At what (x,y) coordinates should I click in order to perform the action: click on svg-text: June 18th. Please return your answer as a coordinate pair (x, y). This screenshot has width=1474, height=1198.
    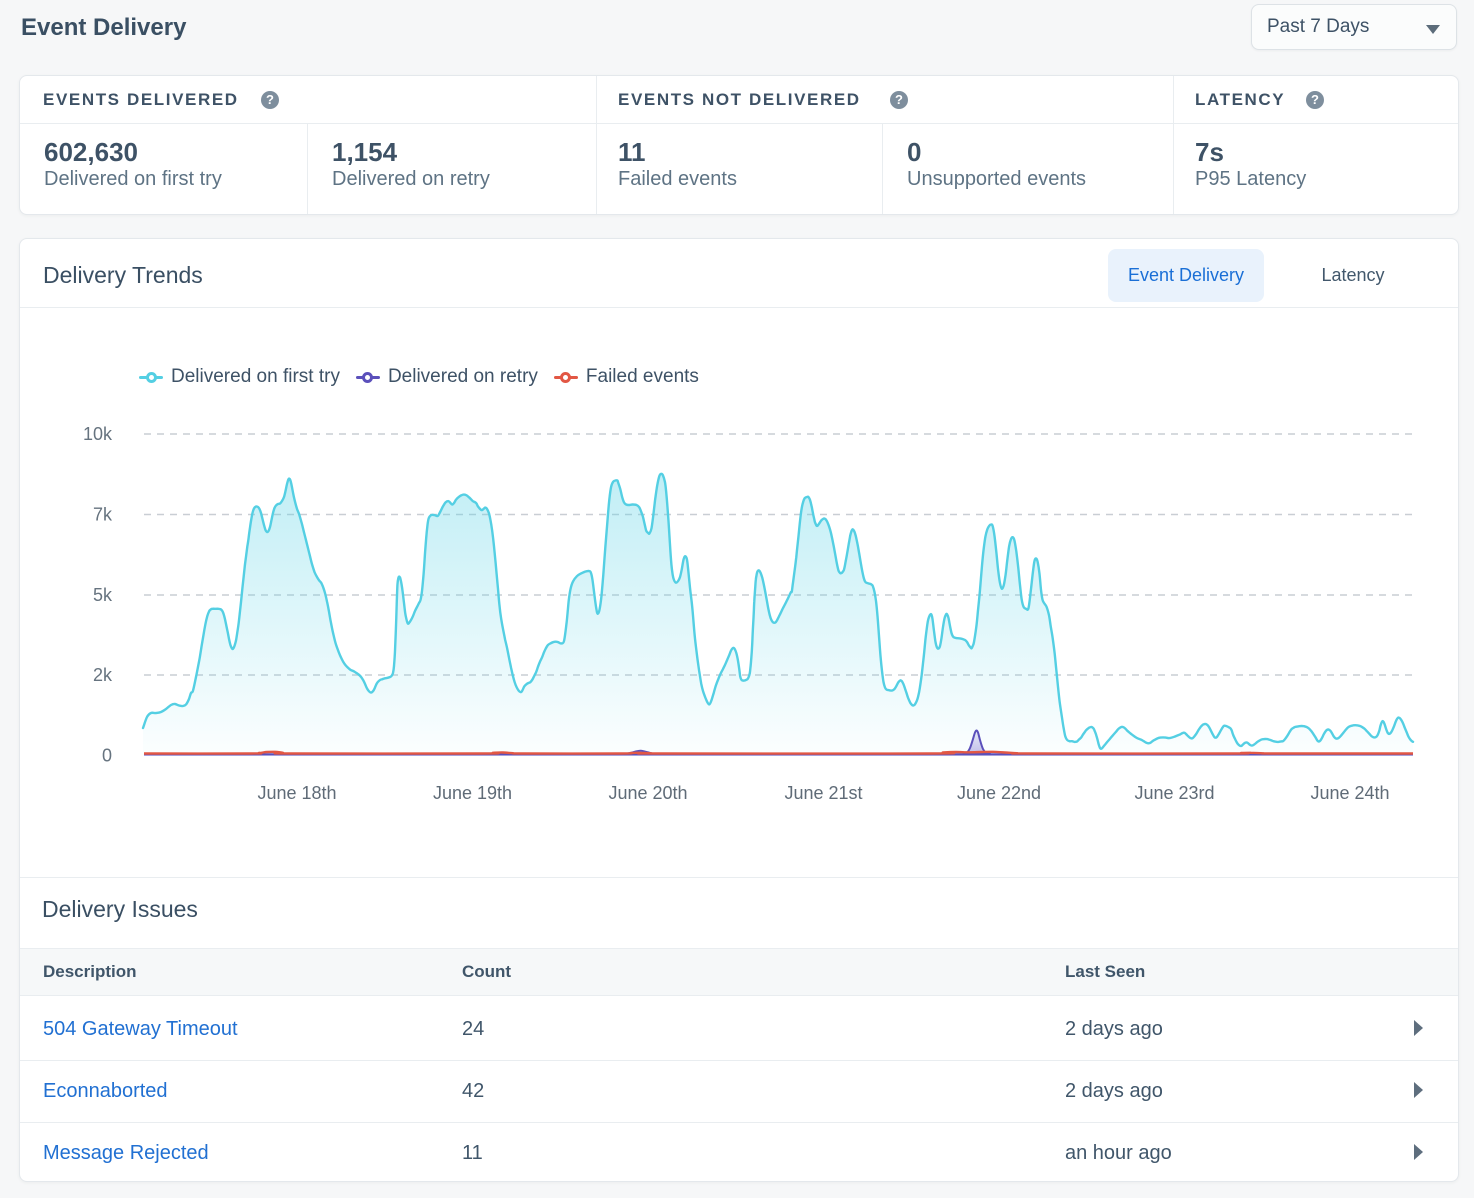
    Looking at the image, I should click on (296, 793).